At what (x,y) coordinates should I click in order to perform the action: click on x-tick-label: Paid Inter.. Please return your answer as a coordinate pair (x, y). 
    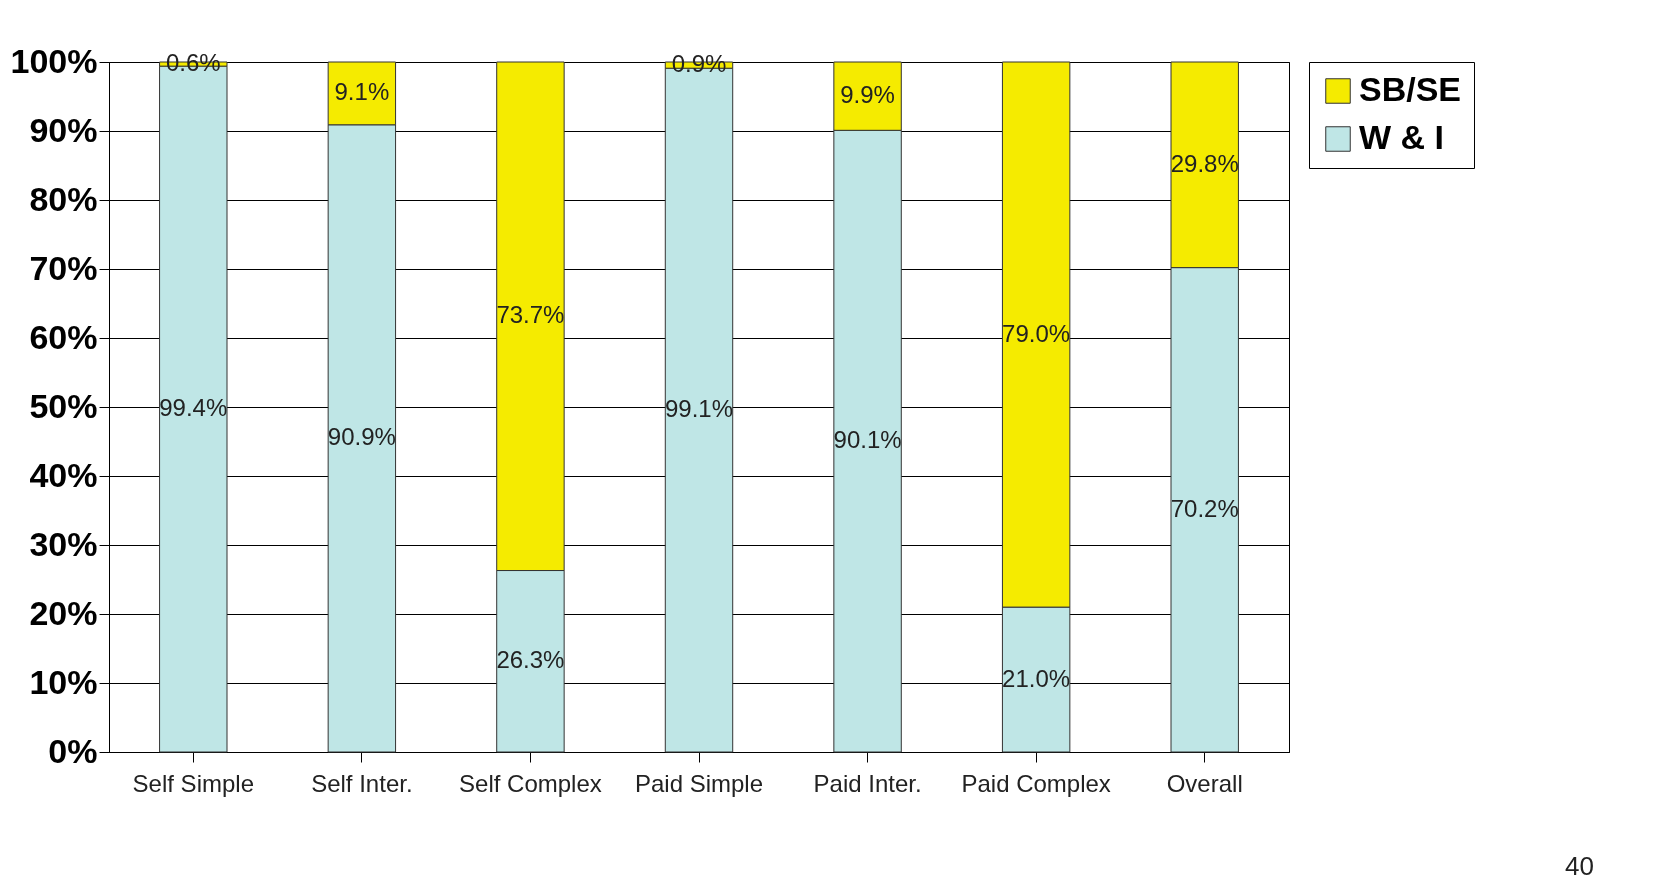
    Looking at the image, I should click on (867, 783).